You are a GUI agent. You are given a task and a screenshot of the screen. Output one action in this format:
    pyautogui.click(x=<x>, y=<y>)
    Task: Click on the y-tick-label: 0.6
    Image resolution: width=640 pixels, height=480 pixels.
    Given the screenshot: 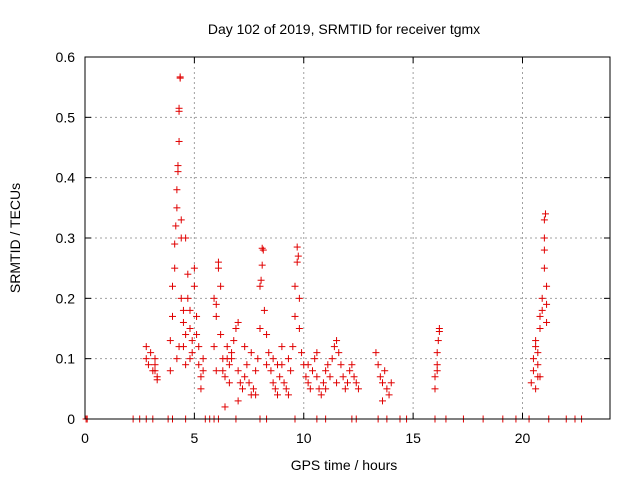 What is the action you would take?
    pyautogui.click(x=66, y=57)
    